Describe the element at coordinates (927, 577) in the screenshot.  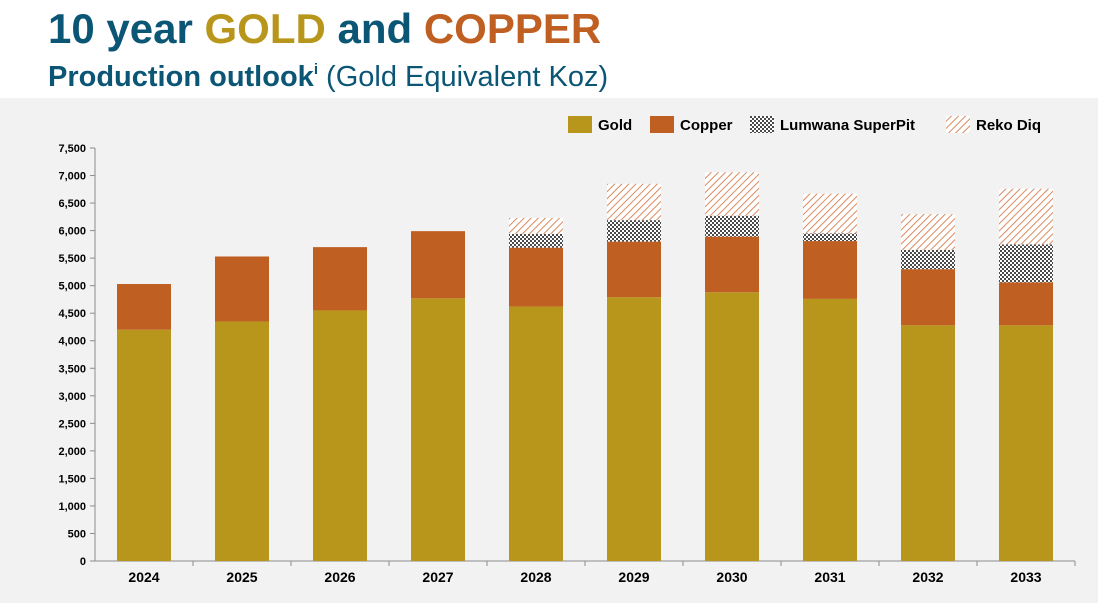
I see `x-tick-label: 2032` at that location.